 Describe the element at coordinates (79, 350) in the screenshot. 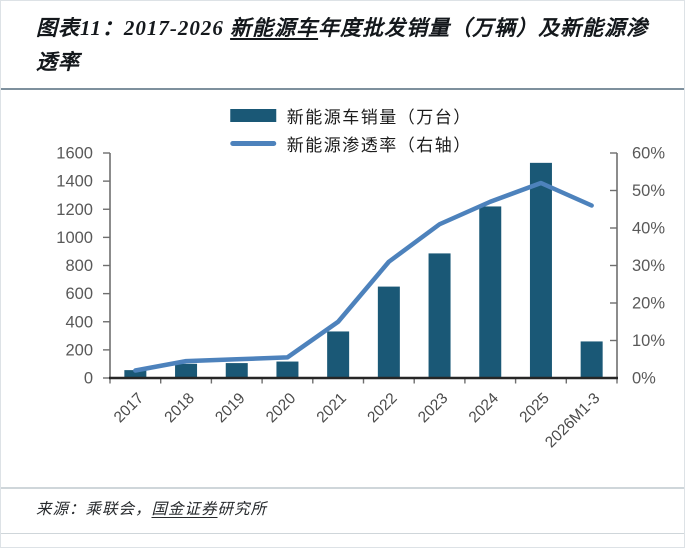

I see `svg-text: 200` at that location.